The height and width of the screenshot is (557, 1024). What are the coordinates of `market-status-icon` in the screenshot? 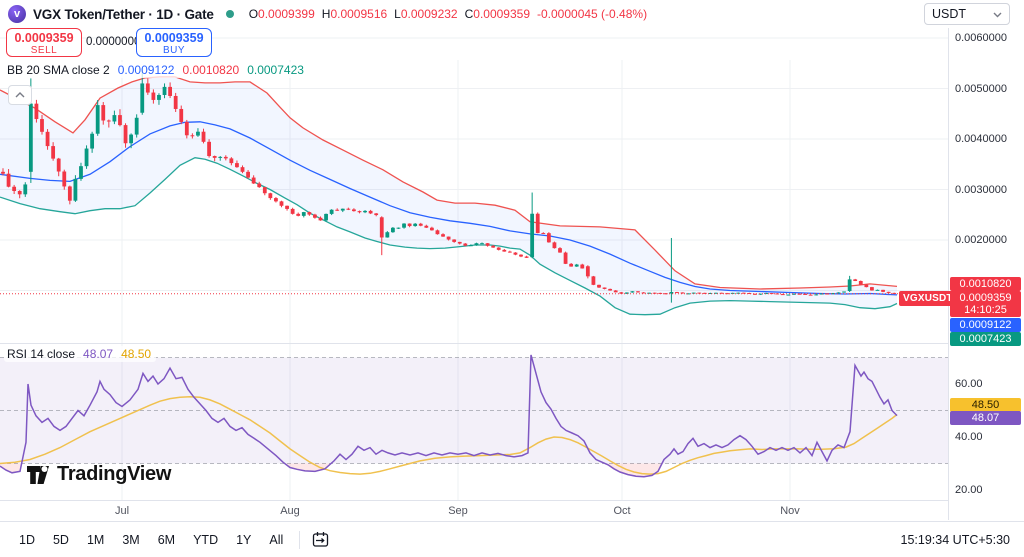 It's located at (229, 14).